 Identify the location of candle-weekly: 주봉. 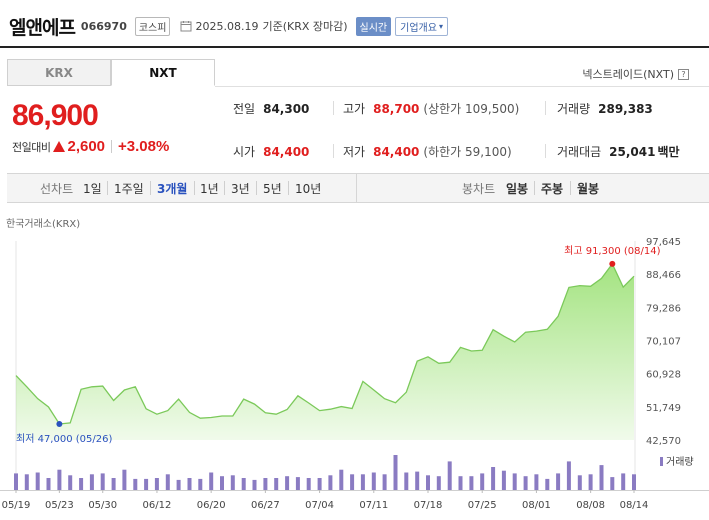
(552, 188).